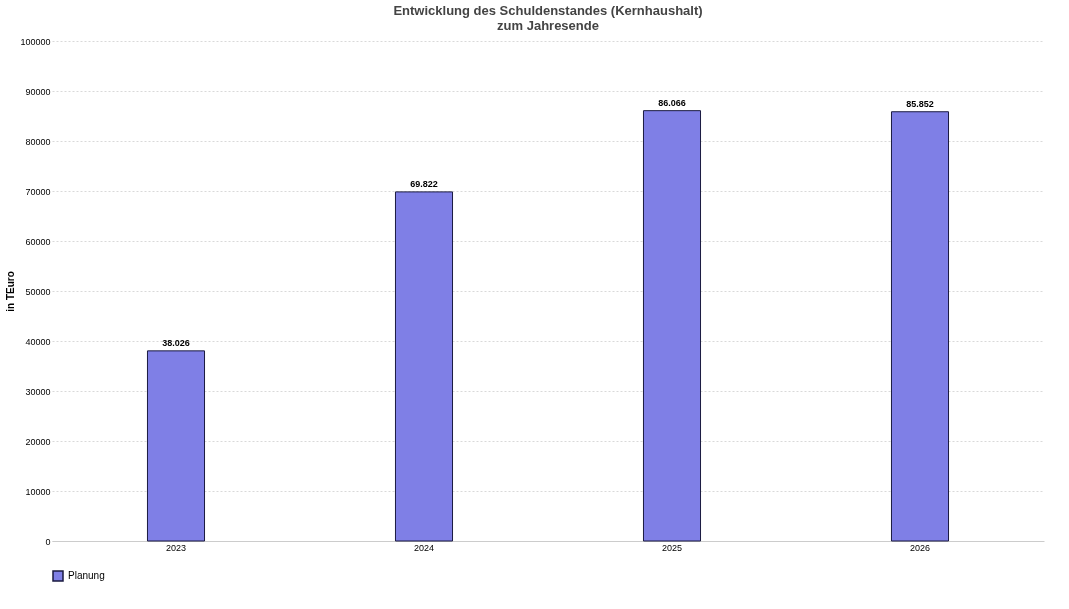 Image resolution: width=1069 pixels, height=609 pixels. I want to click on x-tick-label: 2025, so click(672, 547).